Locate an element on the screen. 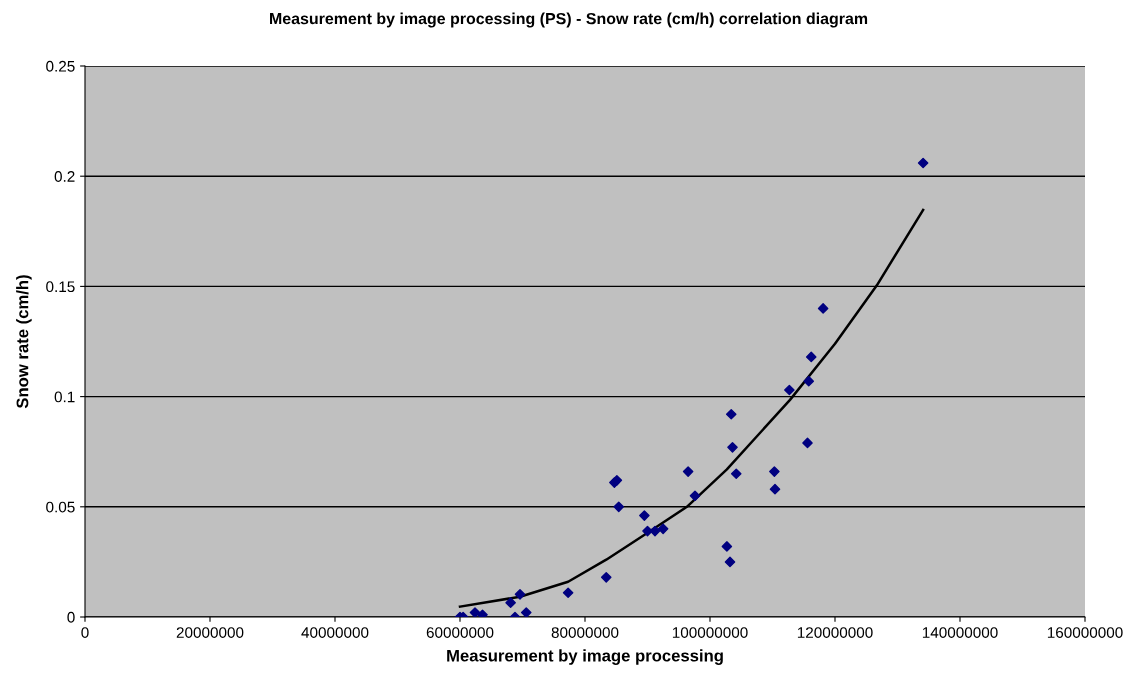 The width and height of the screenshot is (1137, 686). y-axis-title: Snow rate (cm/h) is located at coordinates (24, 342).